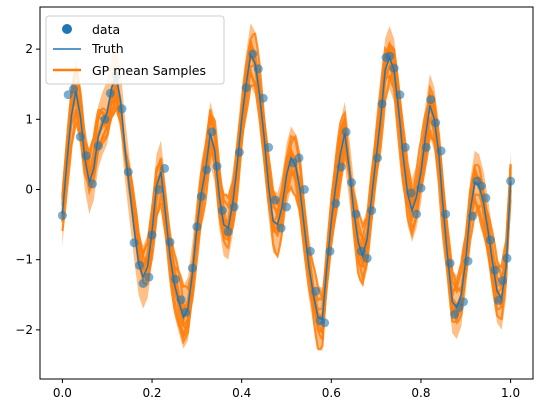  What do you see at coordinates (151, 393) in the screenshot?
I see `x-tick-label: 0.2` at bounding box center [151, 393].